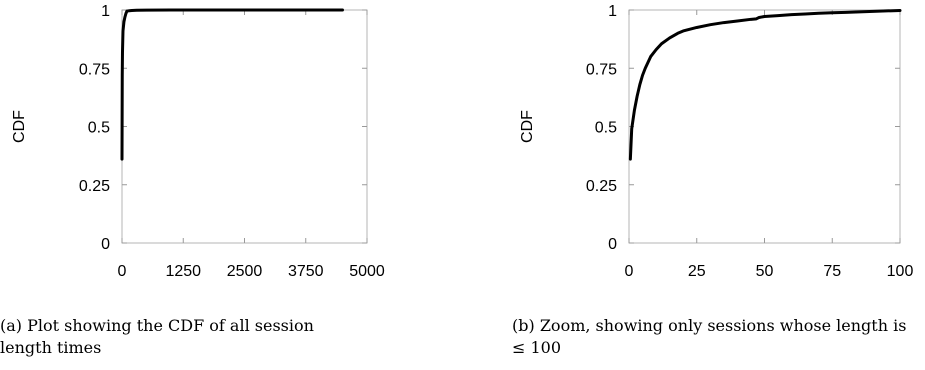  What do you see at coordinates (183, 271) in the screenshot?
I see `x-tick-label: 1250` at bounding box center [183, 271].